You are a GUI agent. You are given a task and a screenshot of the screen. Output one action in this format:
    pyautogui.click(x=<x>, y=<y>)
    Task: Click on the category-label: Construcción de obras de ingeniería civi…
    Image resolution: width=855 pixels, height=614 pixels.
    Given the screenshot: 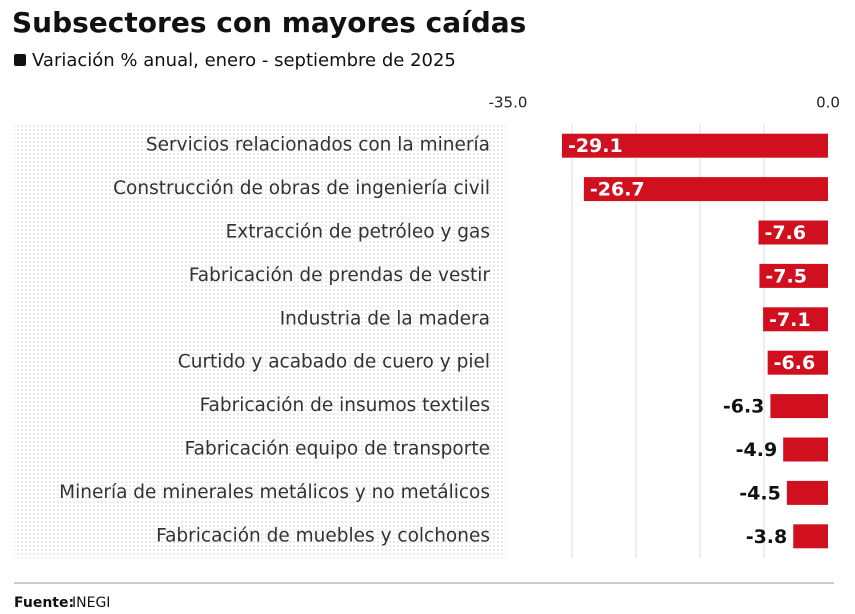 What is the action you would take?
    pyautogui.click(x=301, y=188)
    